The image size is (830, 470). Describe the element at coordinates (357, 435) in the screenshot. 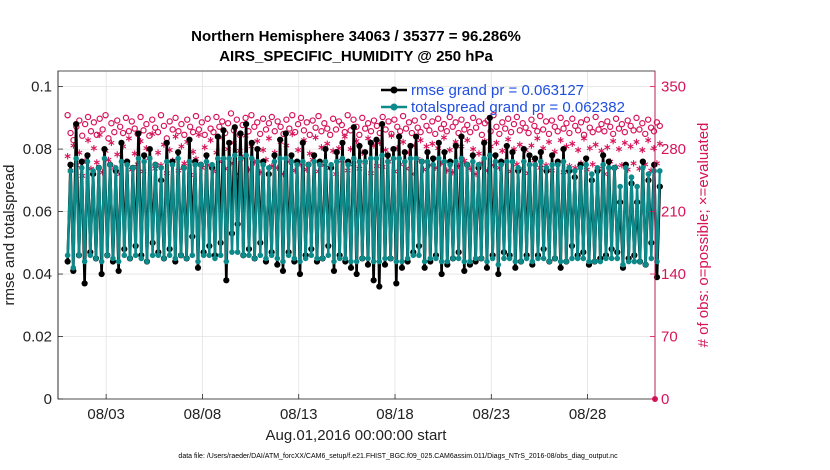

I see `x-axis-label: Aug.01,2016 00:00:00 start` at that location.